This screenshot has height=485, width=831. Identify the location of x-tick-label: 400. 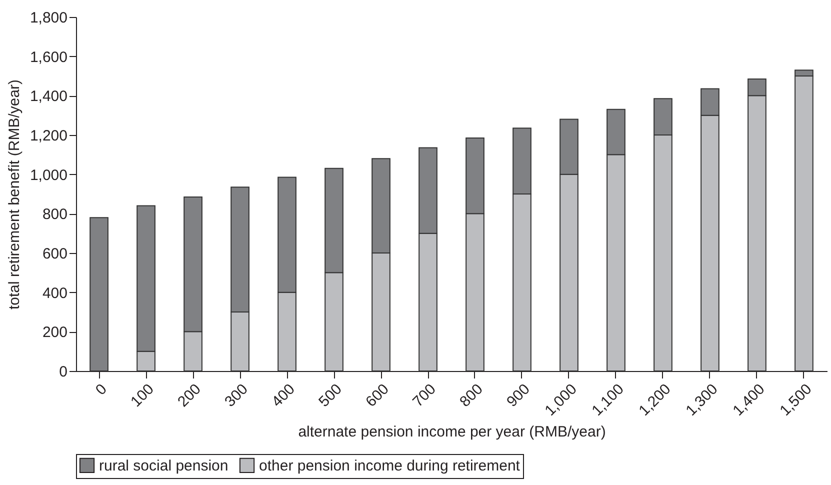
(283, 395).